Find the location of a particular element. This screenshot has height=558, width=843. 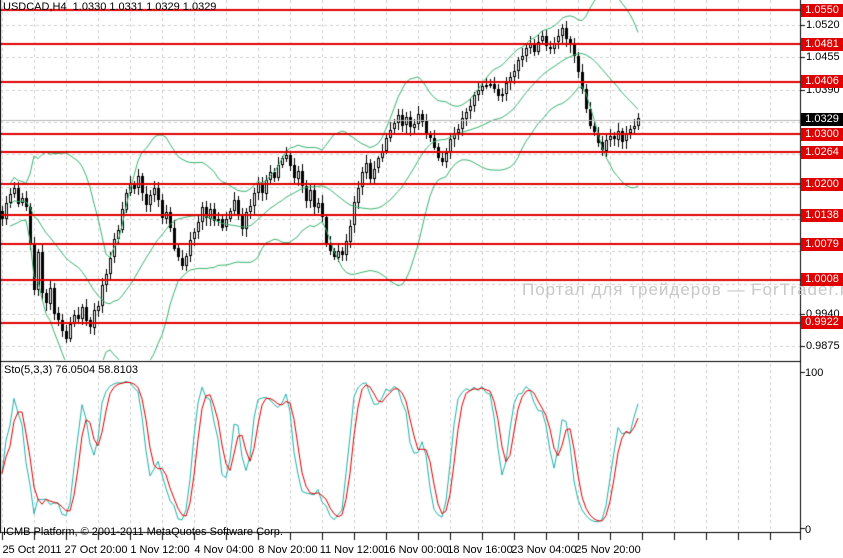

hline-price-label: 1.0550 is located at coordinates (822, 10).